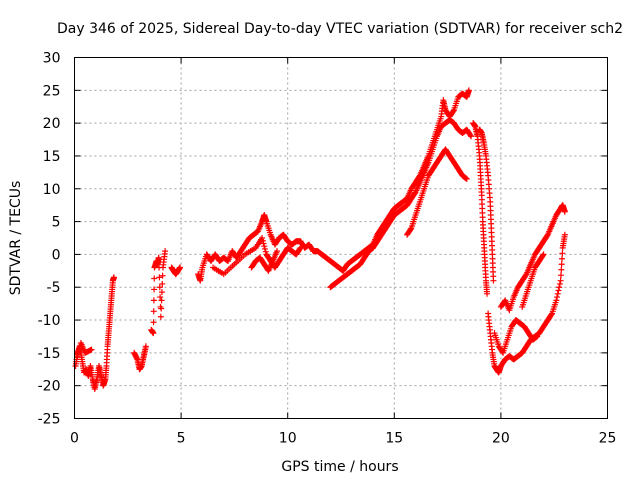 Image resolution: width=640 pixels, height=480 pixels. What do you see at coordinates (501, 439) in the screenshot?
I see `x-tick-label: 20` at bounding box center [501, 439].